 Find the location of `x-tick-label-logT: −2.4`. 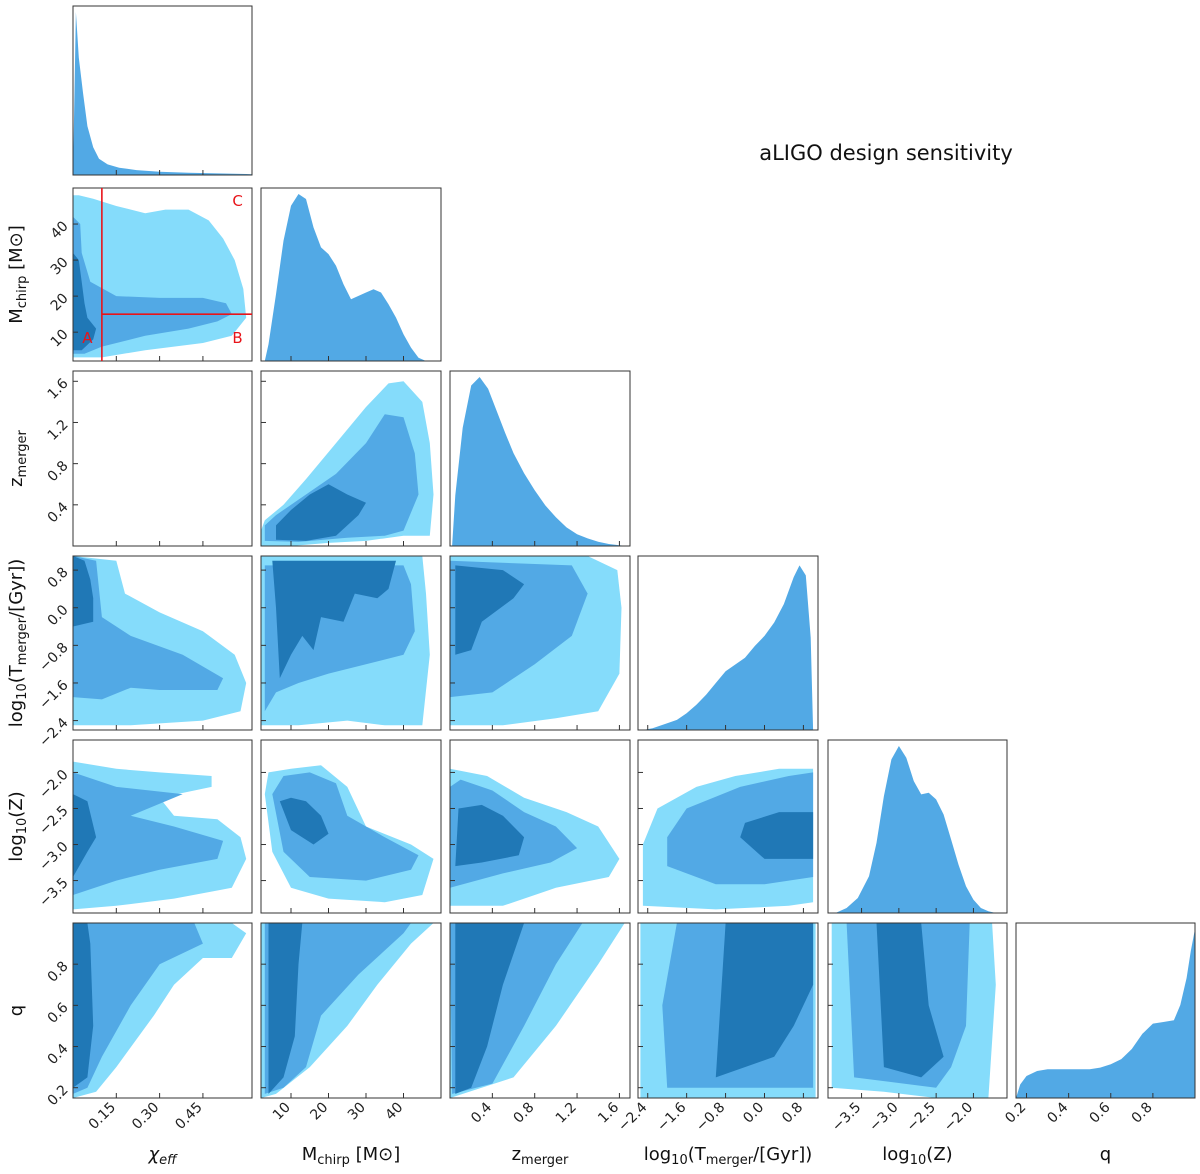

x-tick-label-logT: −2.4 is located at coordinates (632, 1116).